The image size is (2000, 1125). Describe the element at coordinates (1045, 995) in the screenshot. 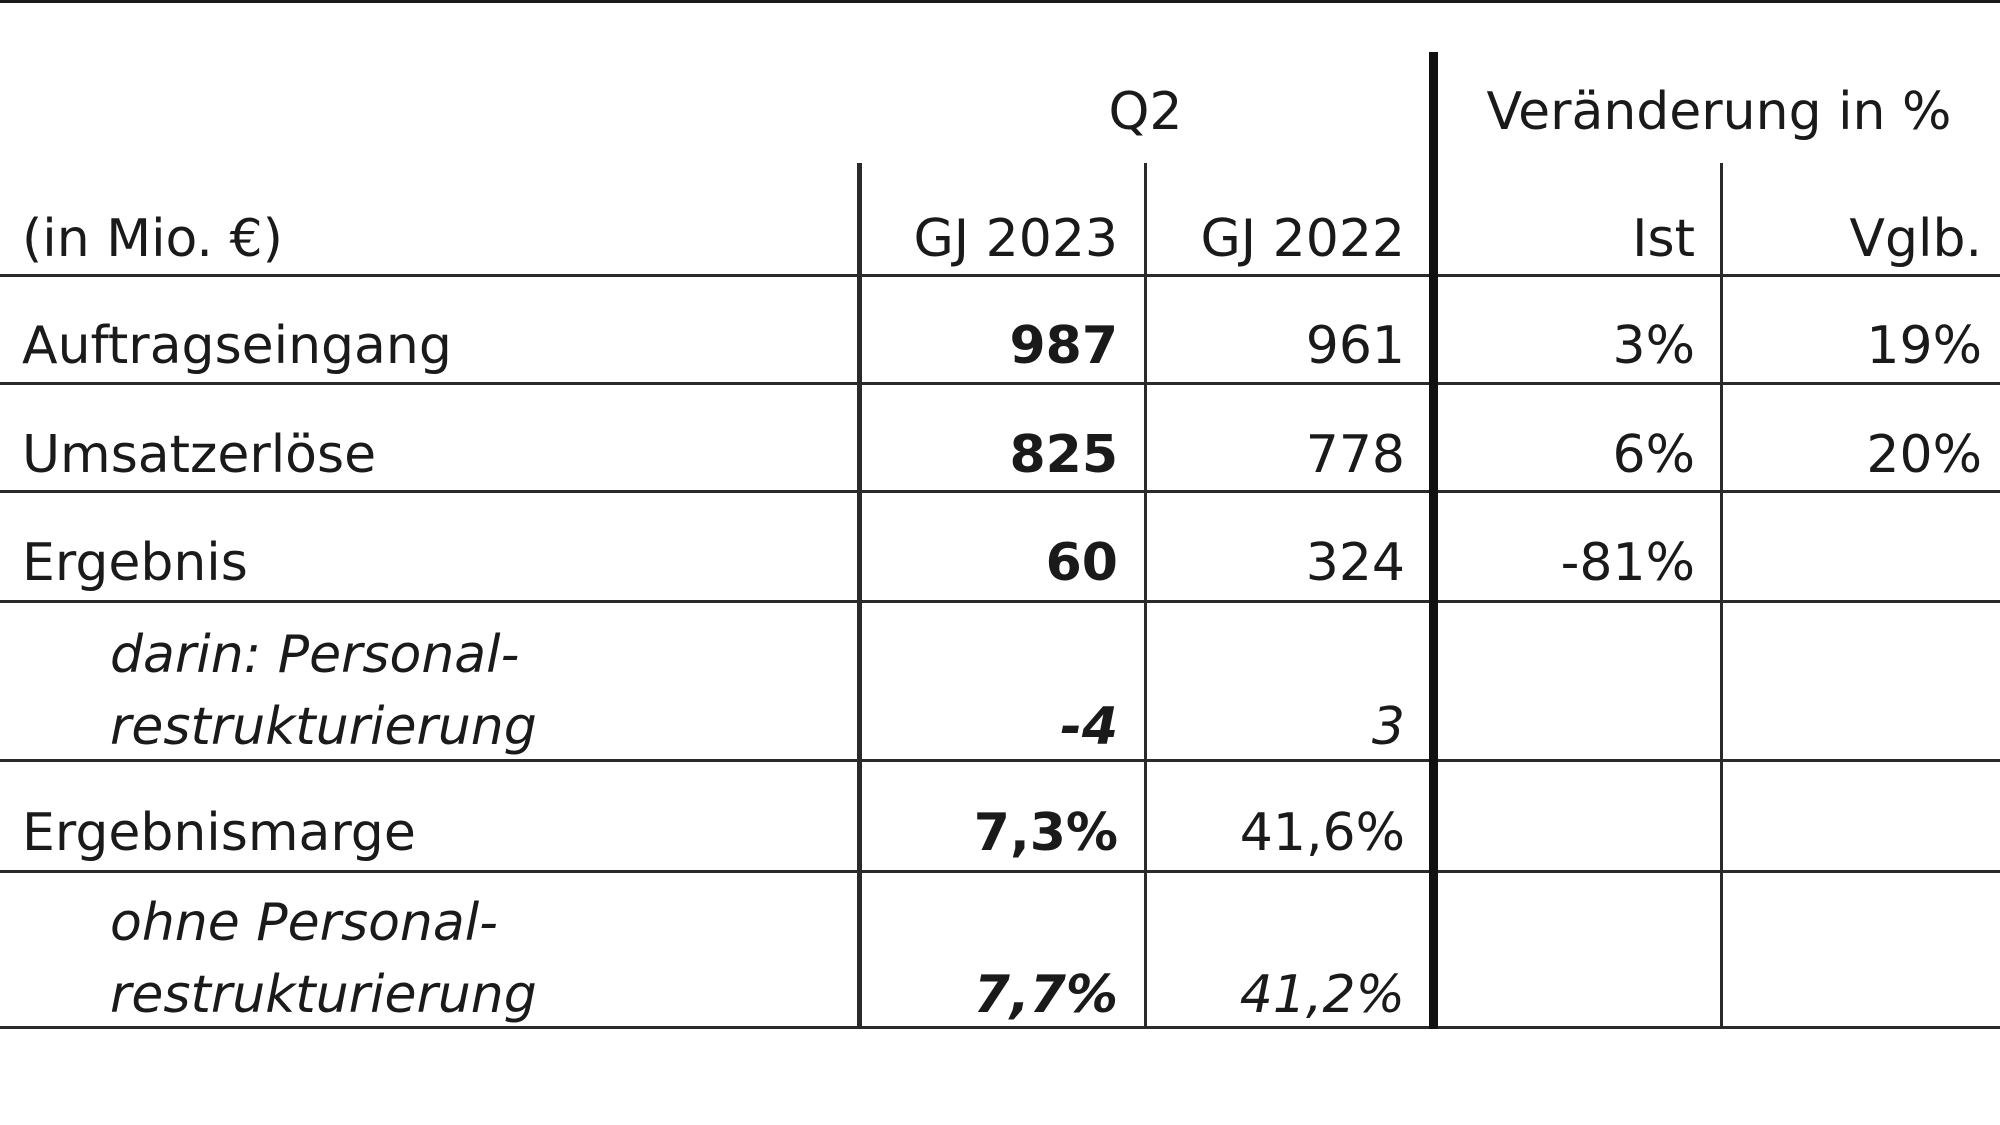

I see `cell-gj2023: 7,7%` at that location.